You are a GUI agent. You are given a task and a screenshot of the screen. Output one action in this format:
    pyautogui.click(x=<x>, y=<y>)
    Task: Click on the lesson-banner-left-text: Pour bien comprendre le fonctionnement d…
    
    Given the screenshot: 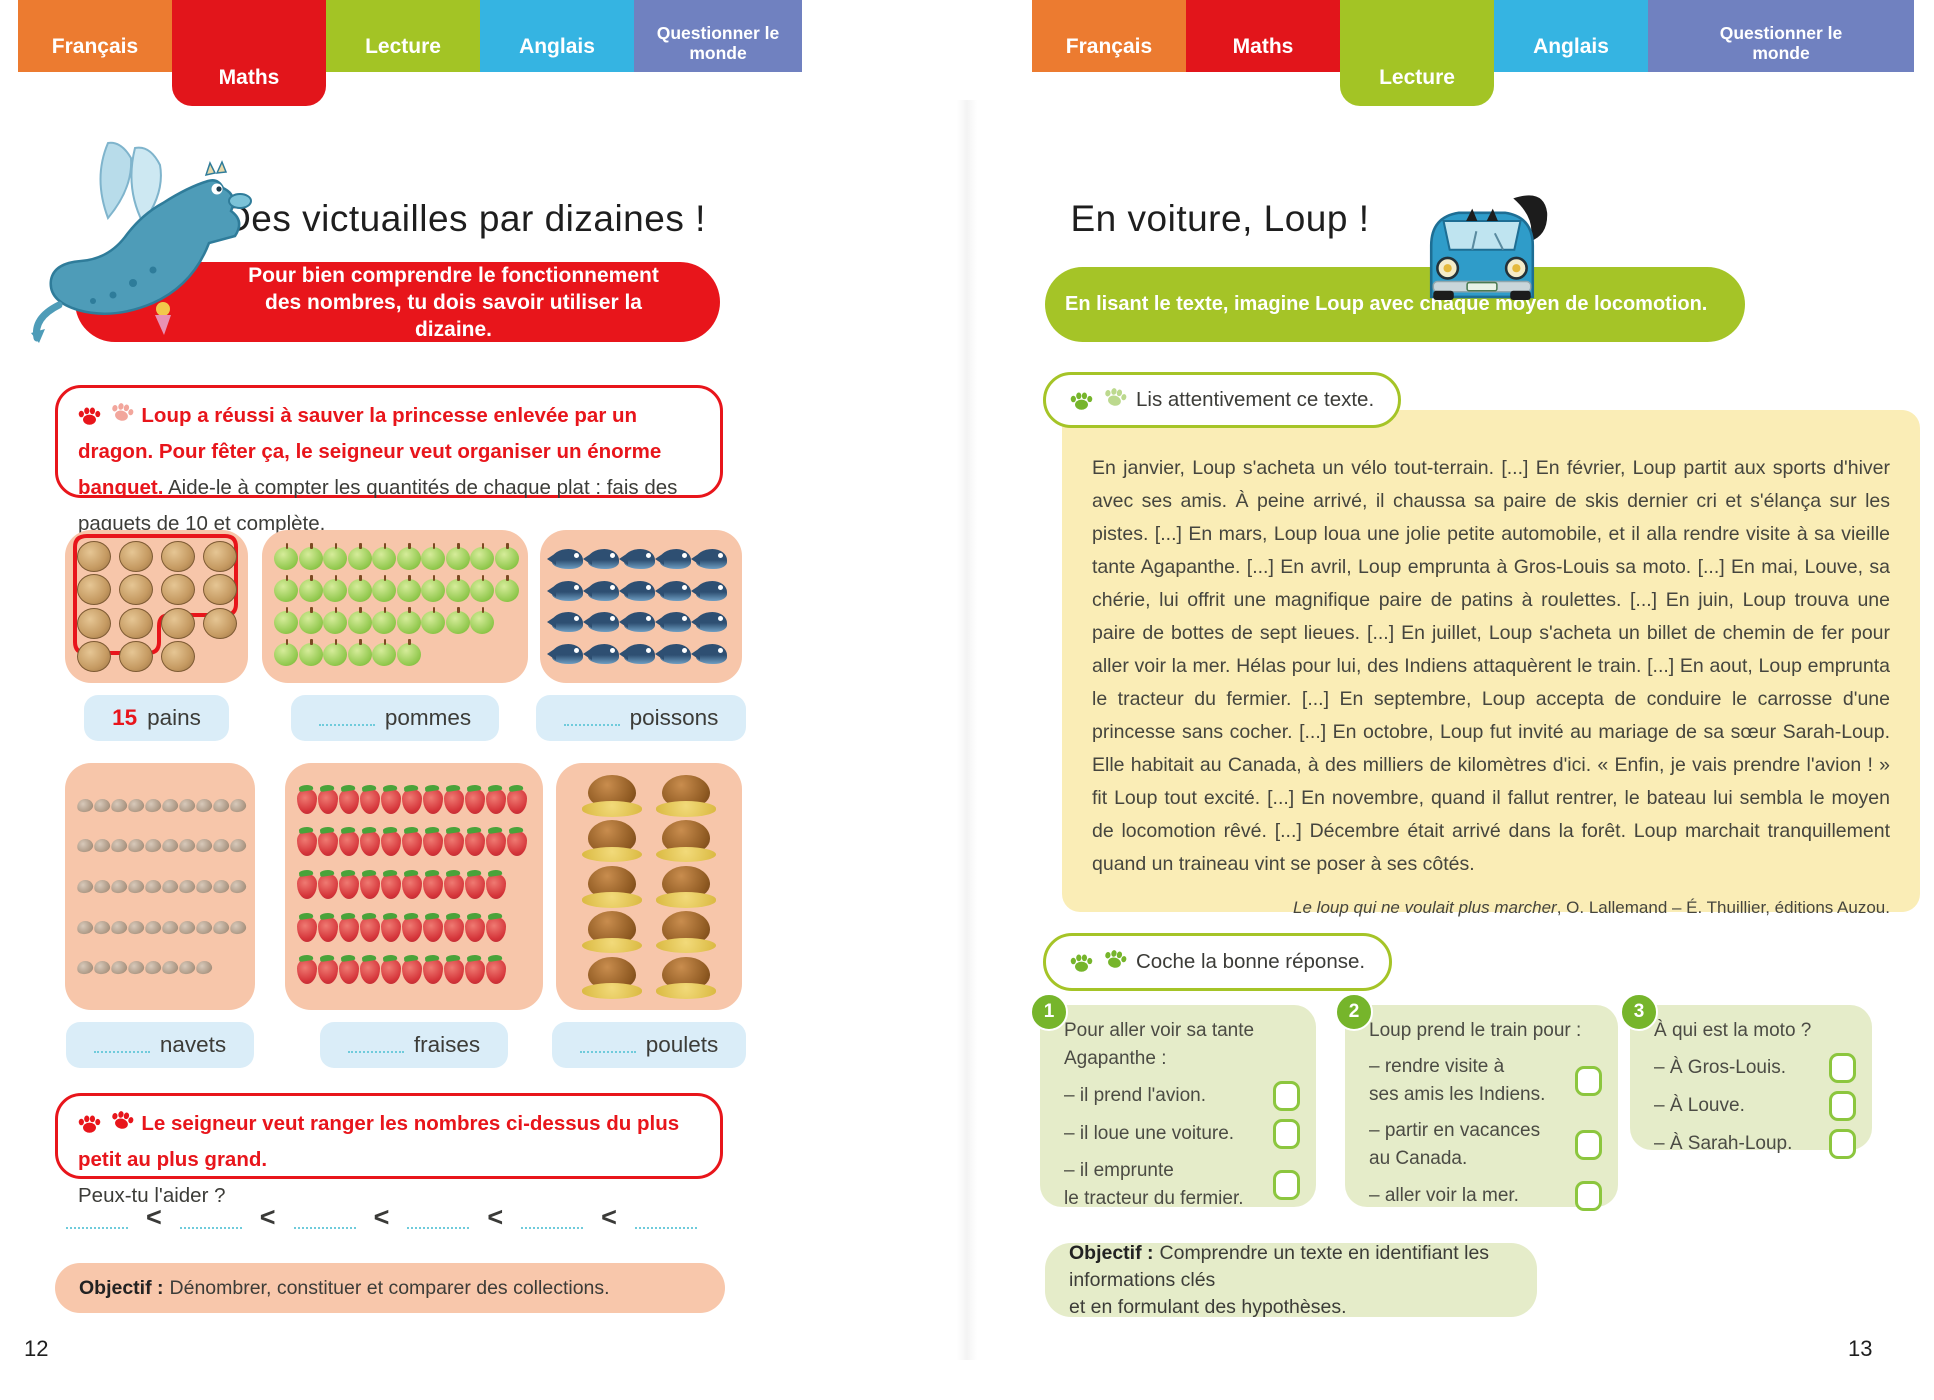 What is the action you would take?
    pyautogui.click(x=453, y=302)
    